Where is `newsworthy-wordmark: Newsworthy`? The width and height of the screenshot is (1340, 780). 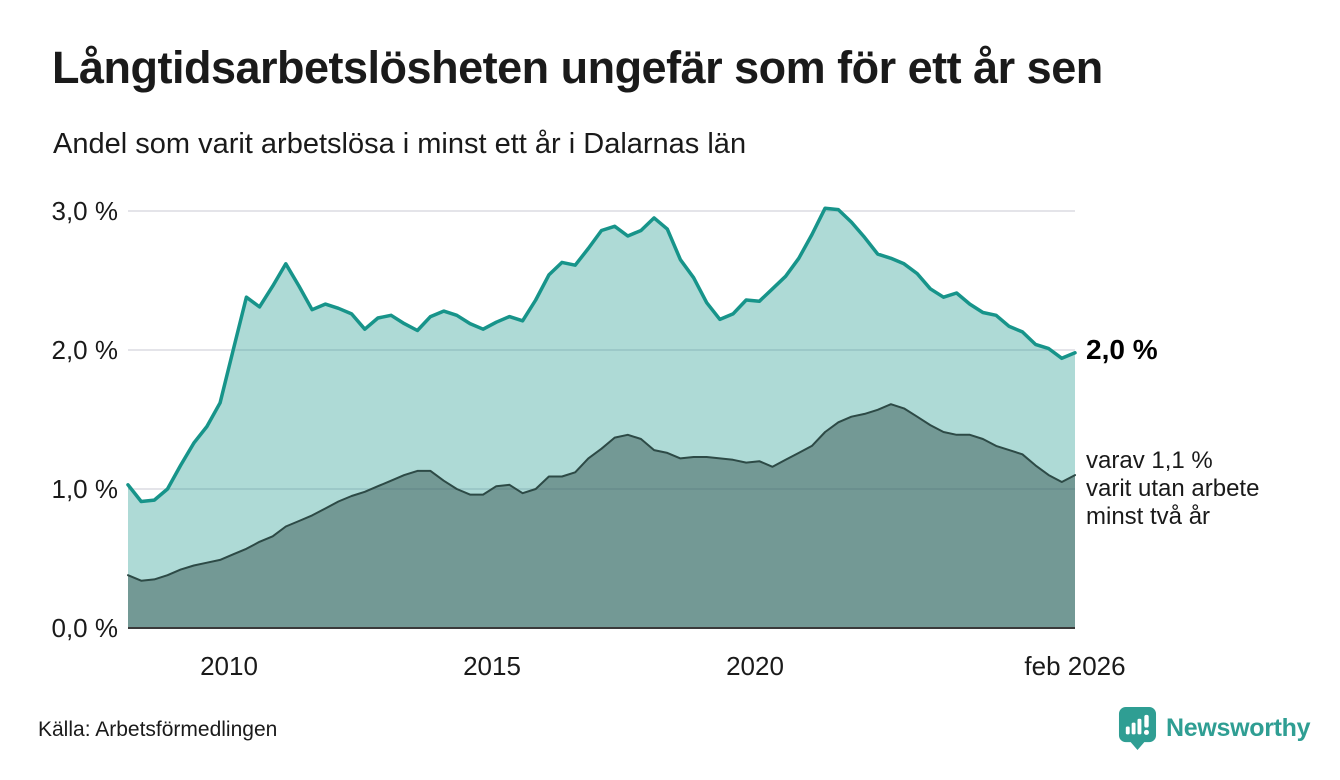 newsworthy-wordmark: Newsworthy is located at coordinates (1238, 728).